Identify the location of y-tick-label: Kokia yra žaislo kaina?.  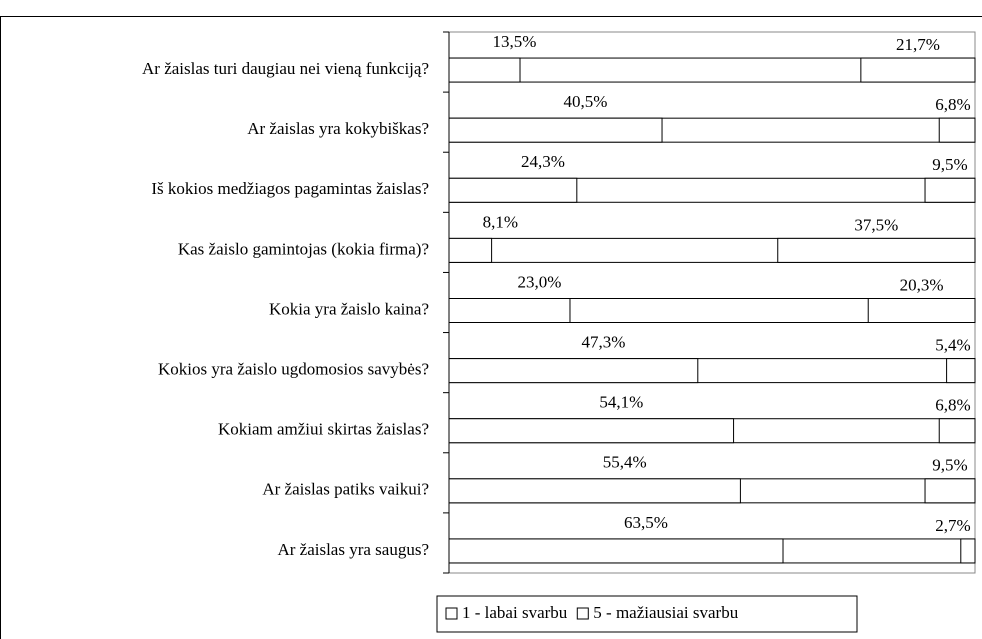
(349, 308).